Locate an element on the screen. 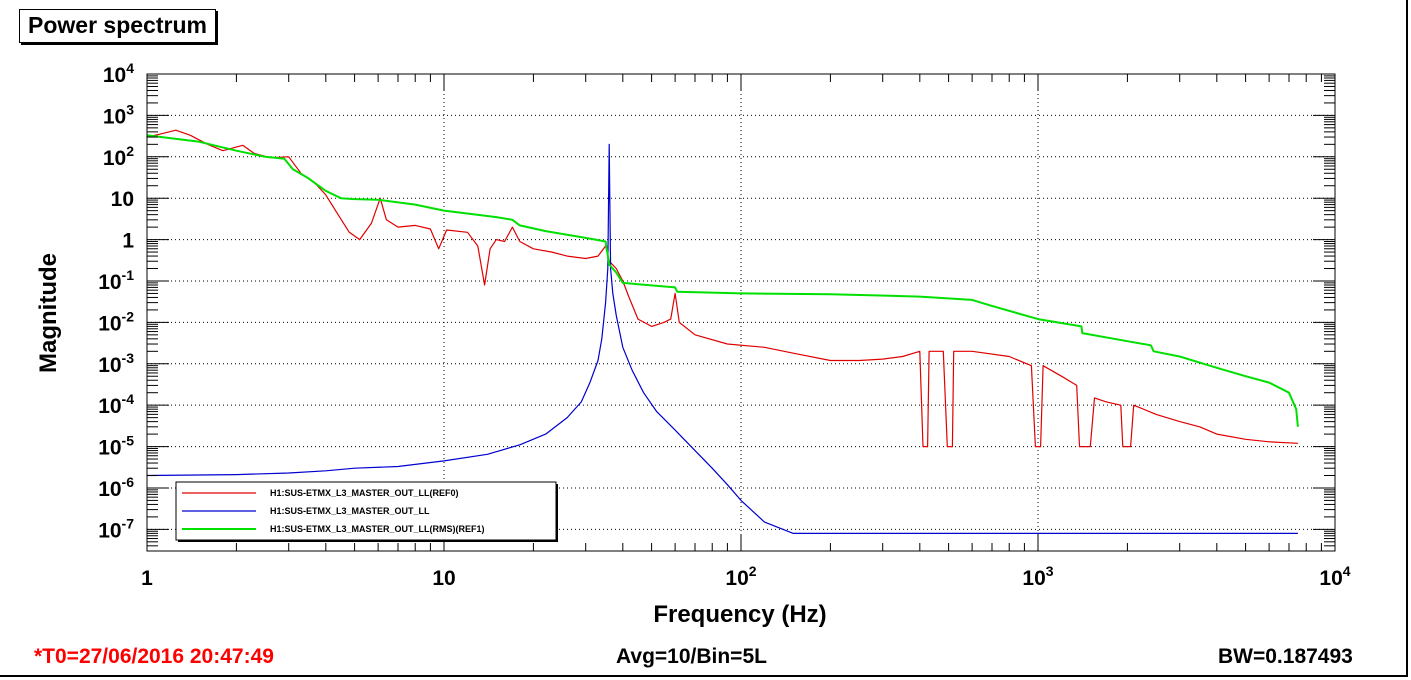 Image resolution: width=1411 pixels, height=680 pixels. y-tick-label: 10⁻⁶ is located at coordinates (116, 487).